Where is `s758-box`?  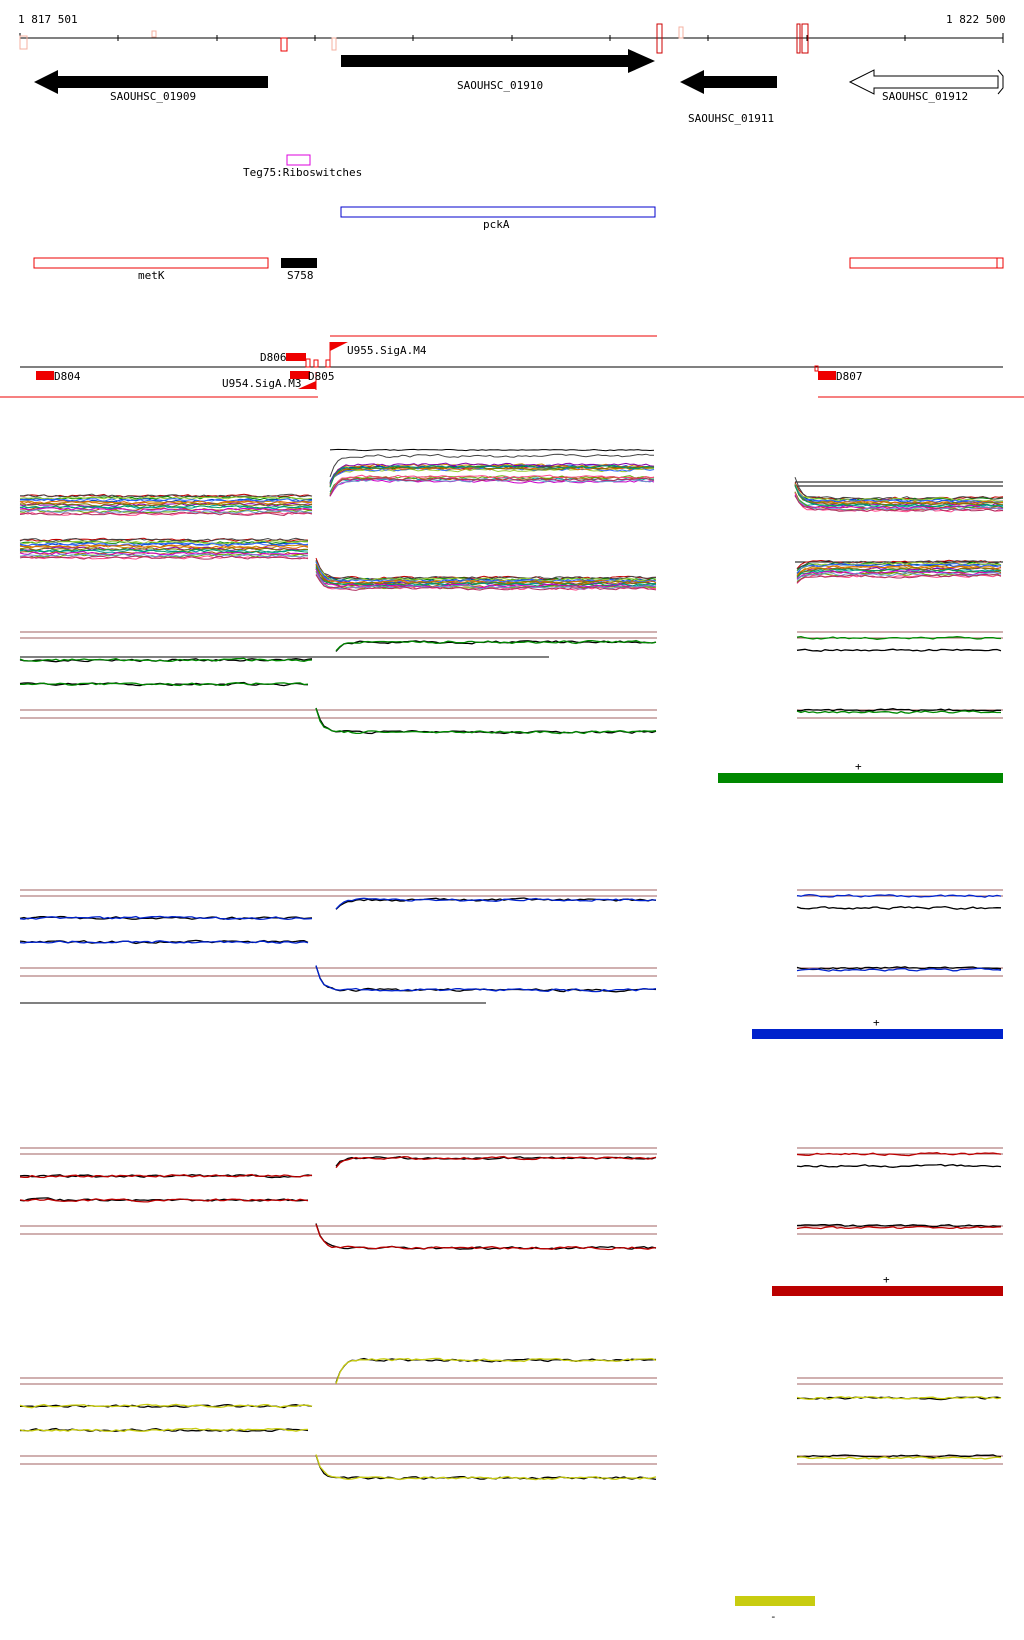
s758-box is located at coordinates (299, 263).